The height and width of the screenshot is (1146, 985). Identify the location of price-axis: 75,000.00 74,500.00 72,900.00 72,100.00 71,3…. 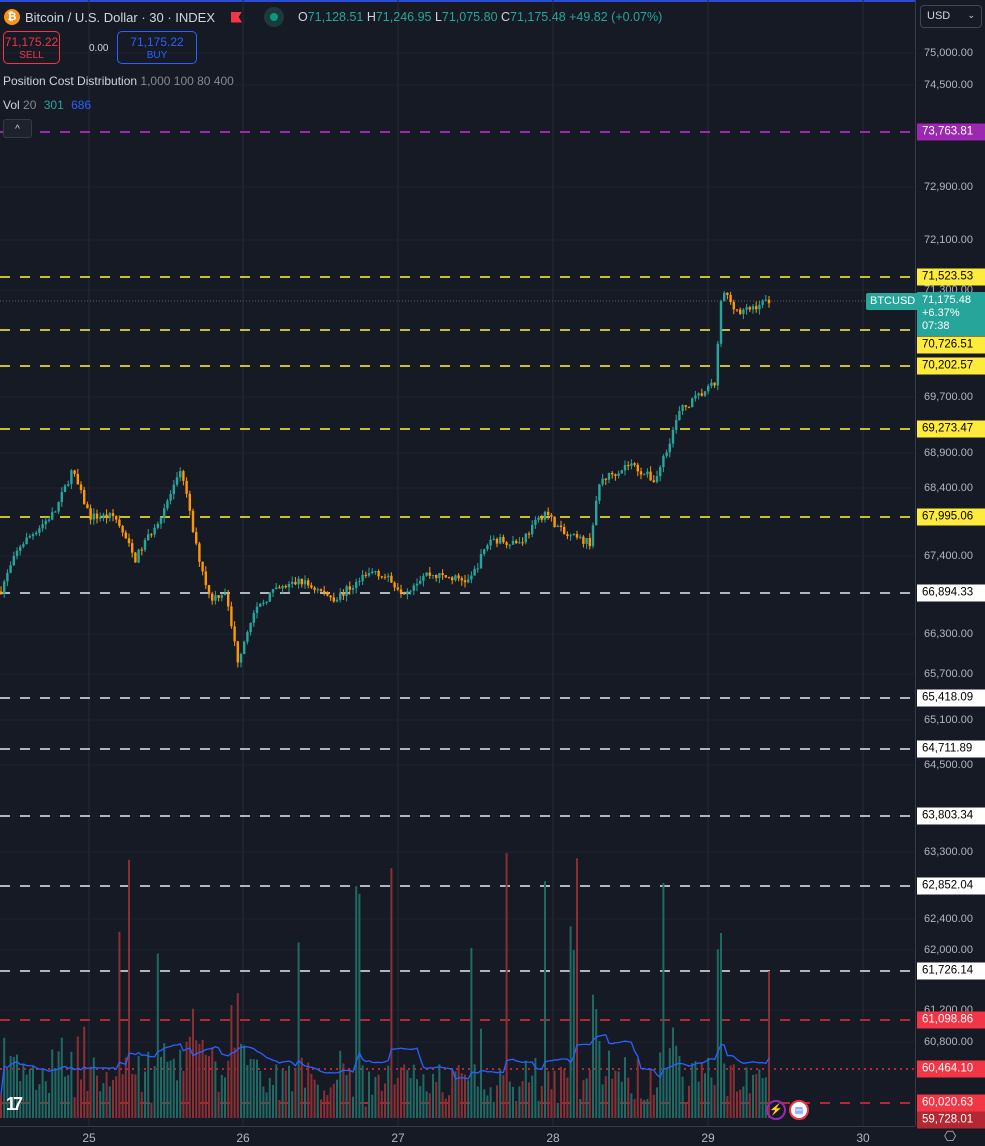
(950, 564).